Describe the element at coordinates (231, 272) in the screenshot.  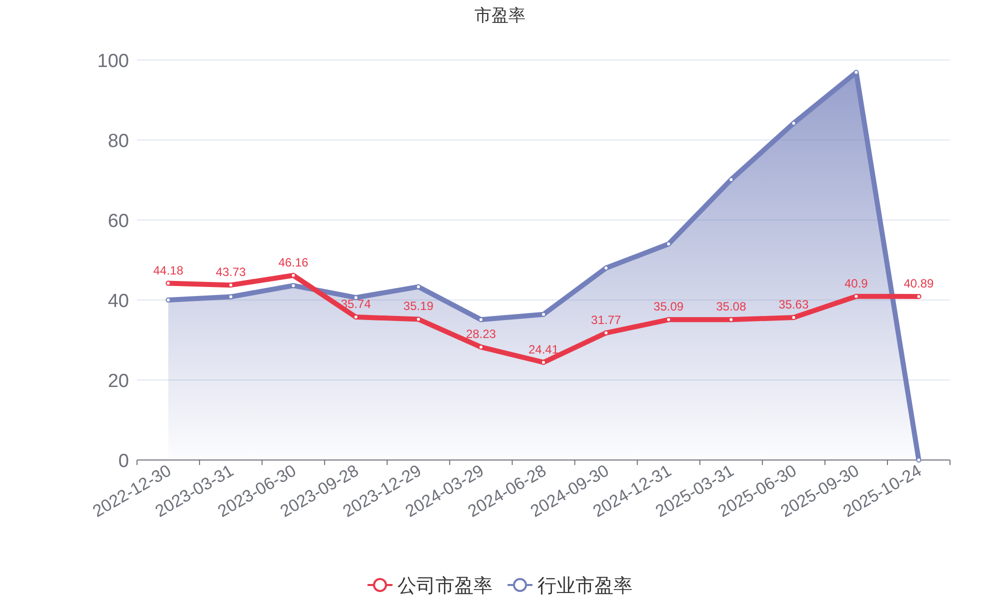
I see `data-label: 43.73` at that location.